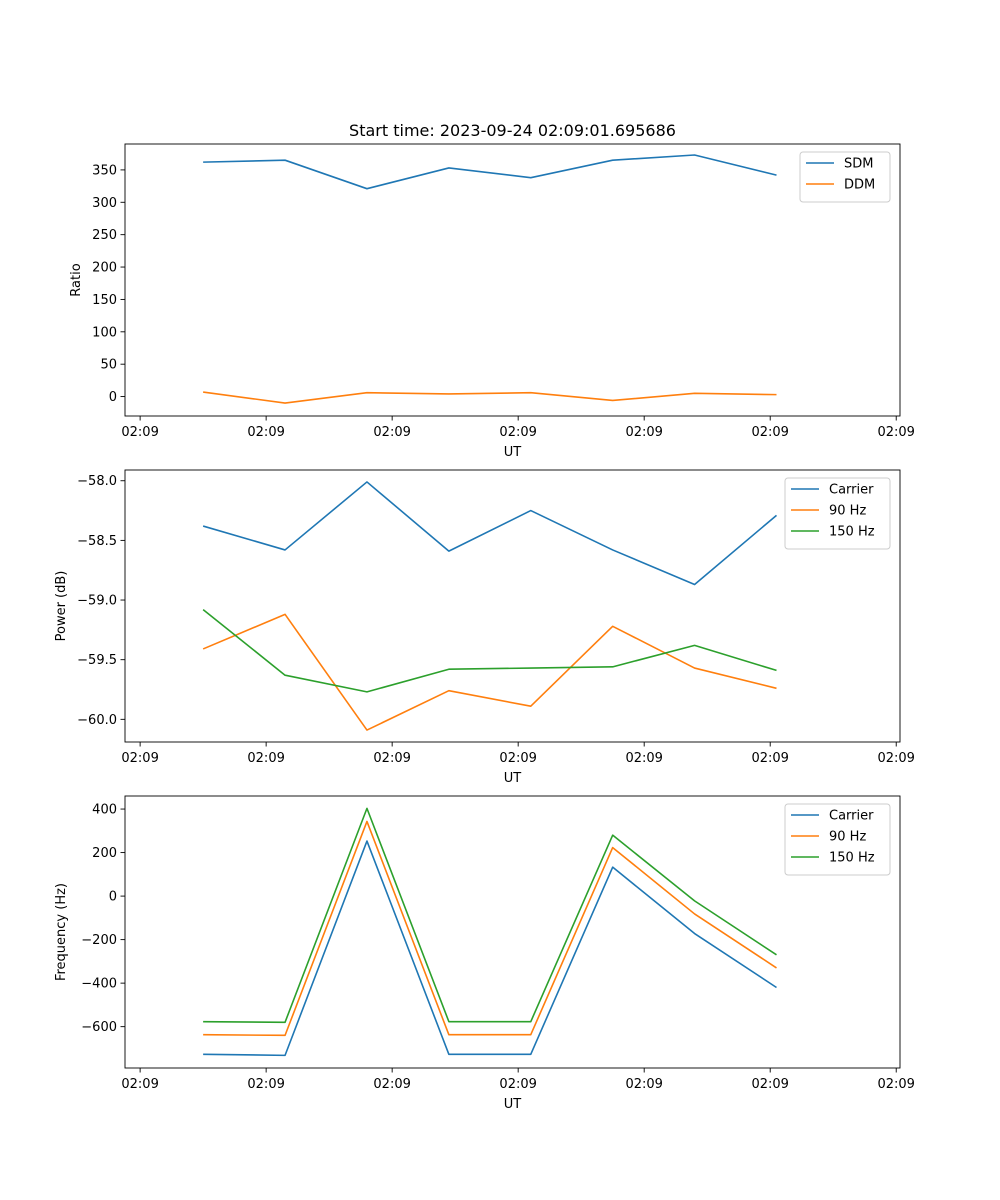 Image resolution: width=1000 pixels, height=1200 pixels. I want to click on y-tick-label: 300, so click(104, 203).